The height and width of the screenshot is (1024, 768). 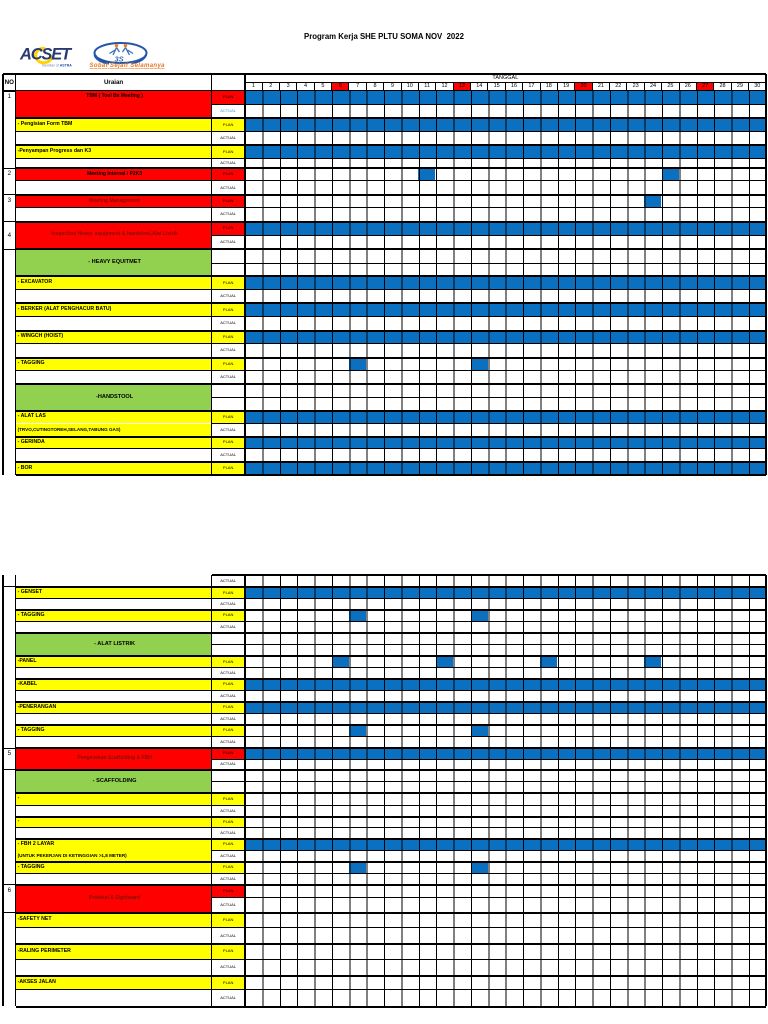 I want to click on svg-text: Sobat Sejati Selamanya, so click(x=128, y=66).